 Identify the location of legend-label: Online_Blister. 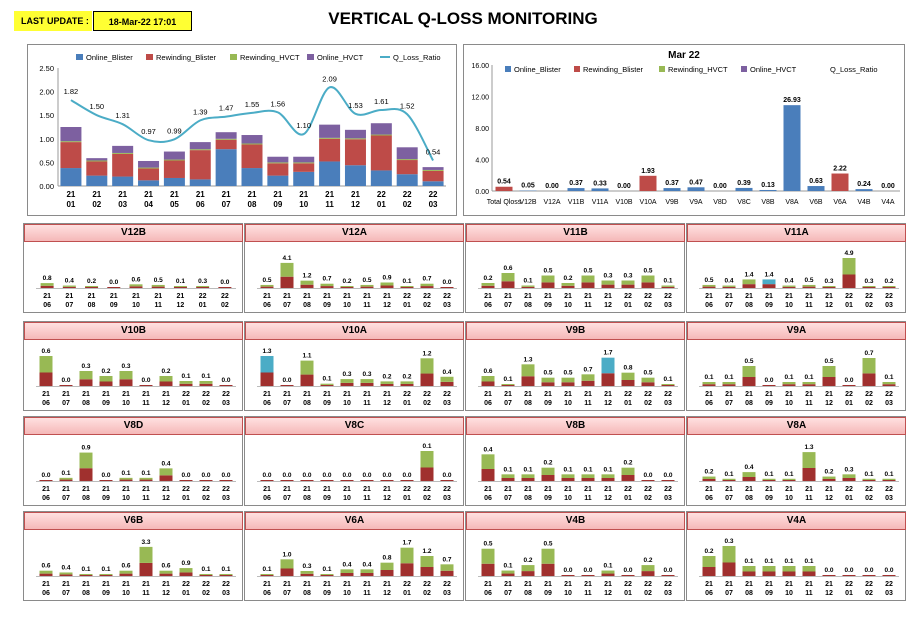
(537, 69).